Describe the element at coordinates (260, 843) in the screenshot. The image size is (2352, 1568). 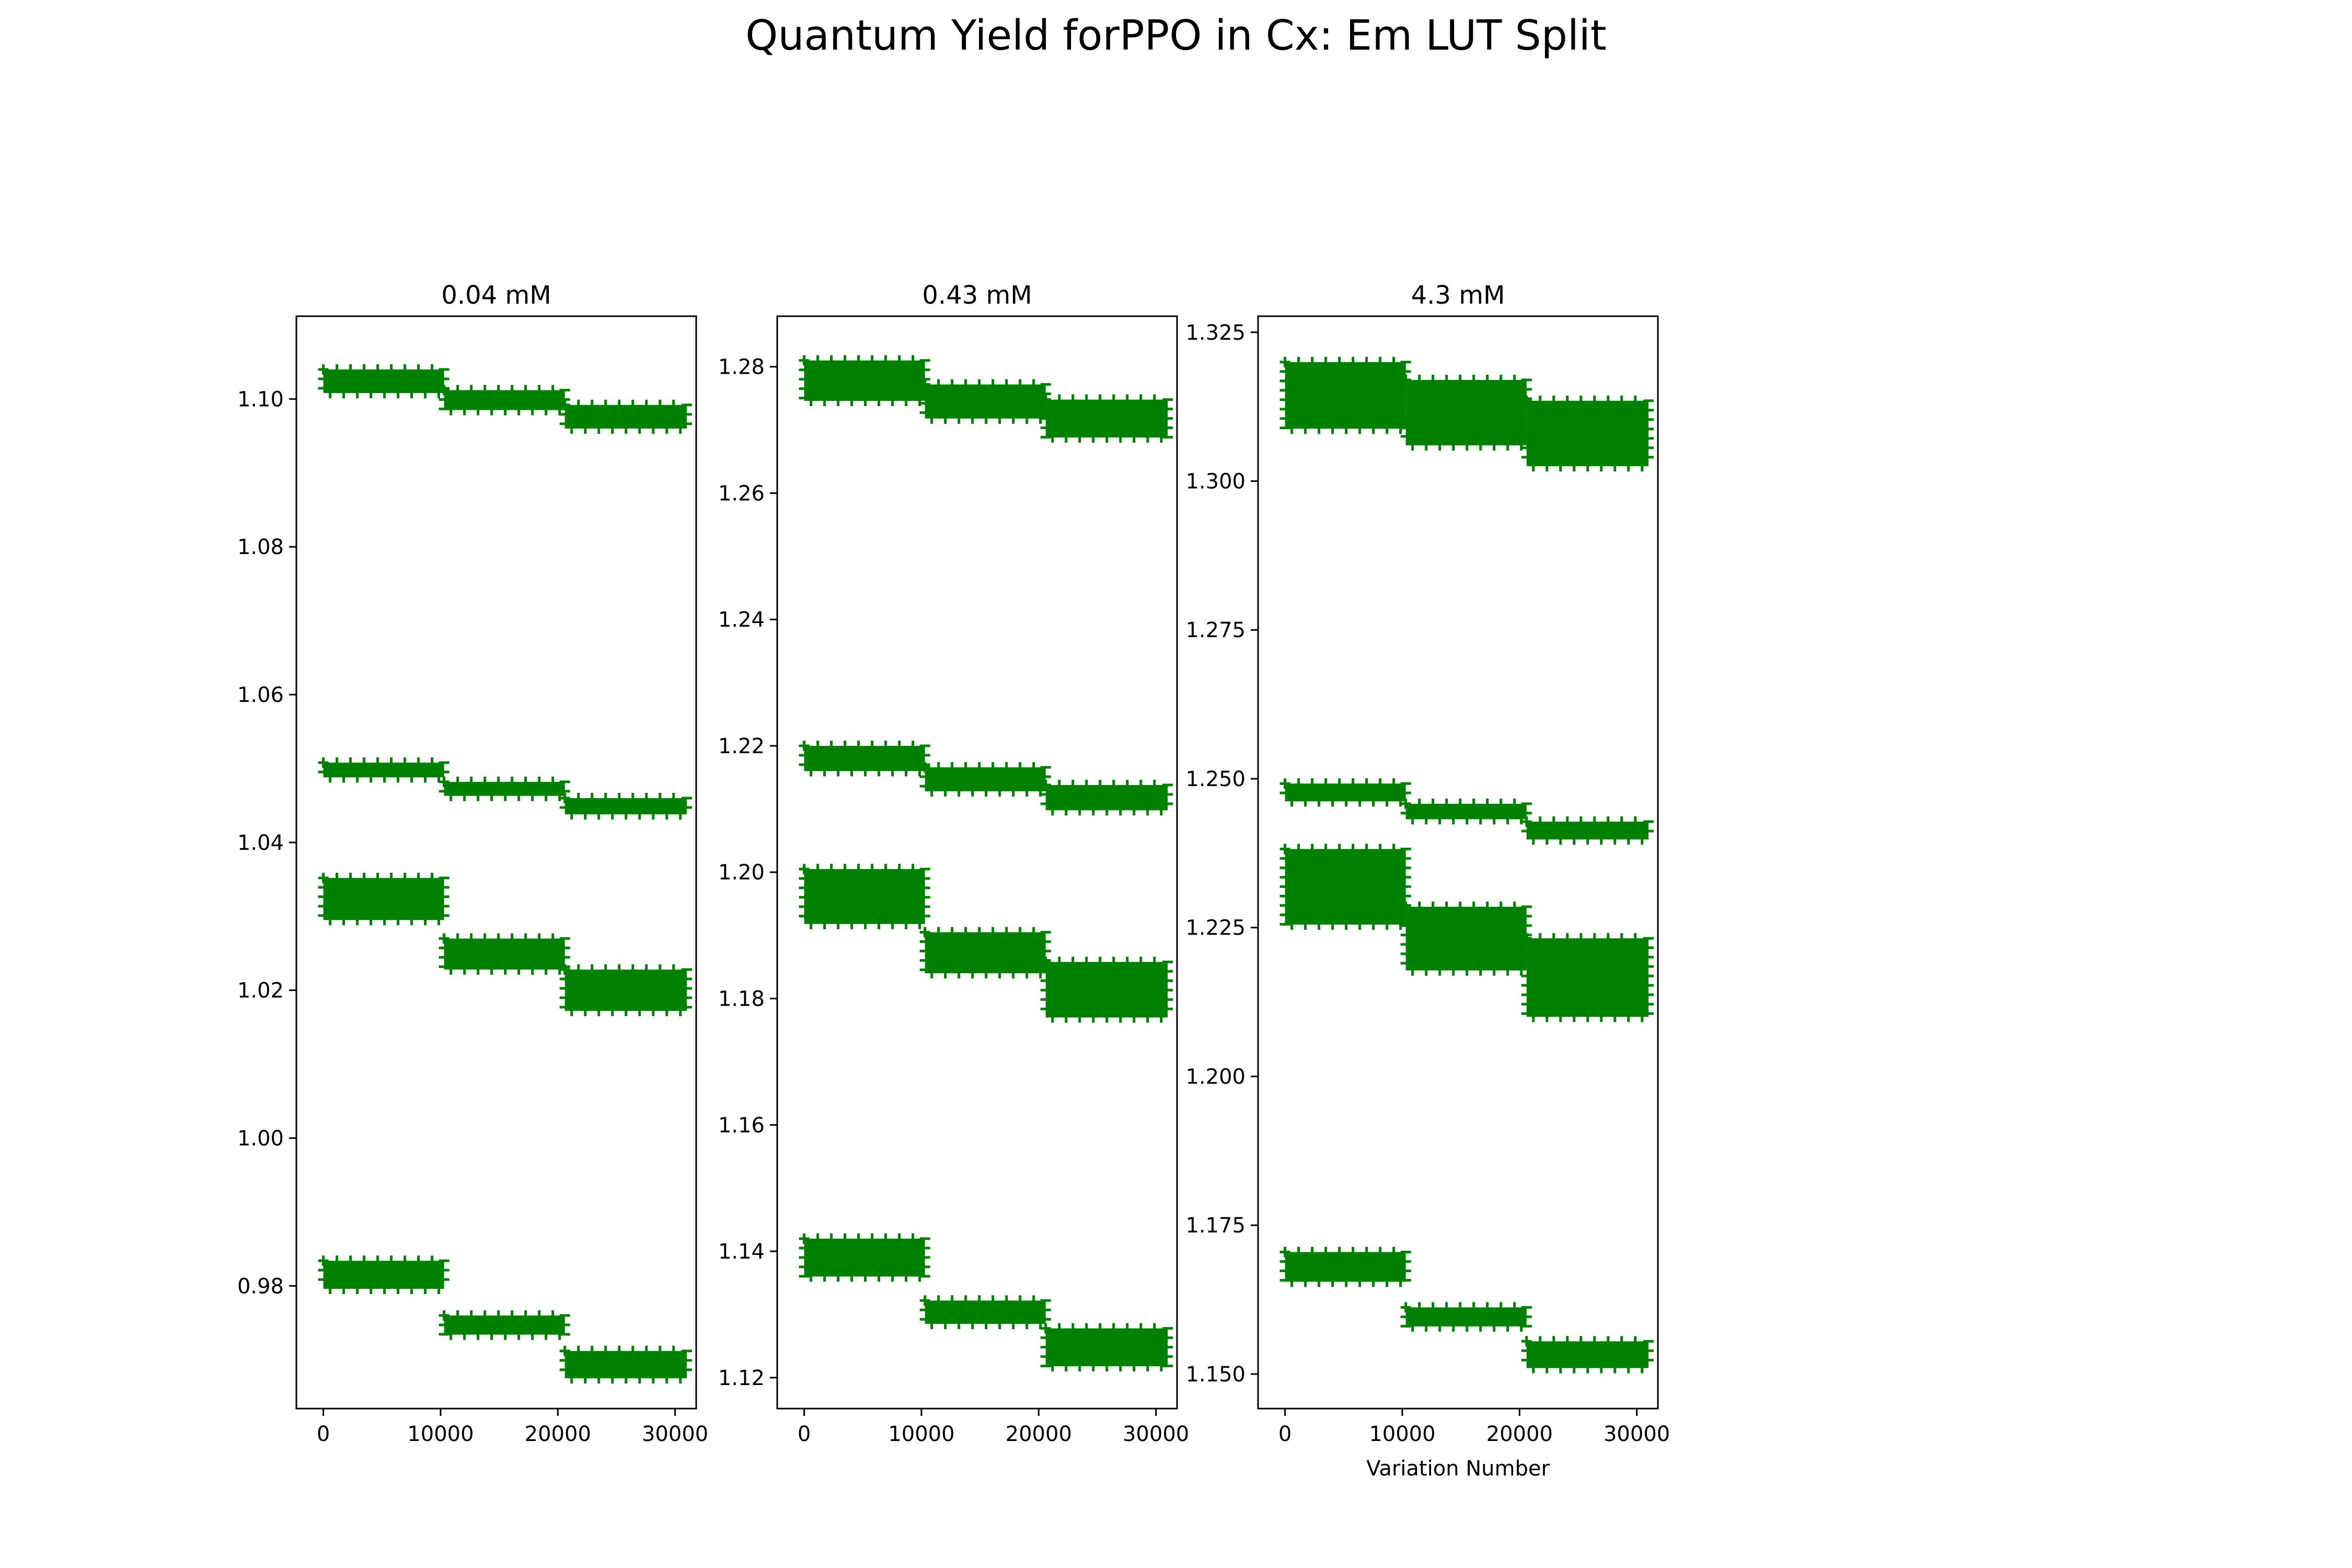
I see `y-tick-label: 1.04` at that location.